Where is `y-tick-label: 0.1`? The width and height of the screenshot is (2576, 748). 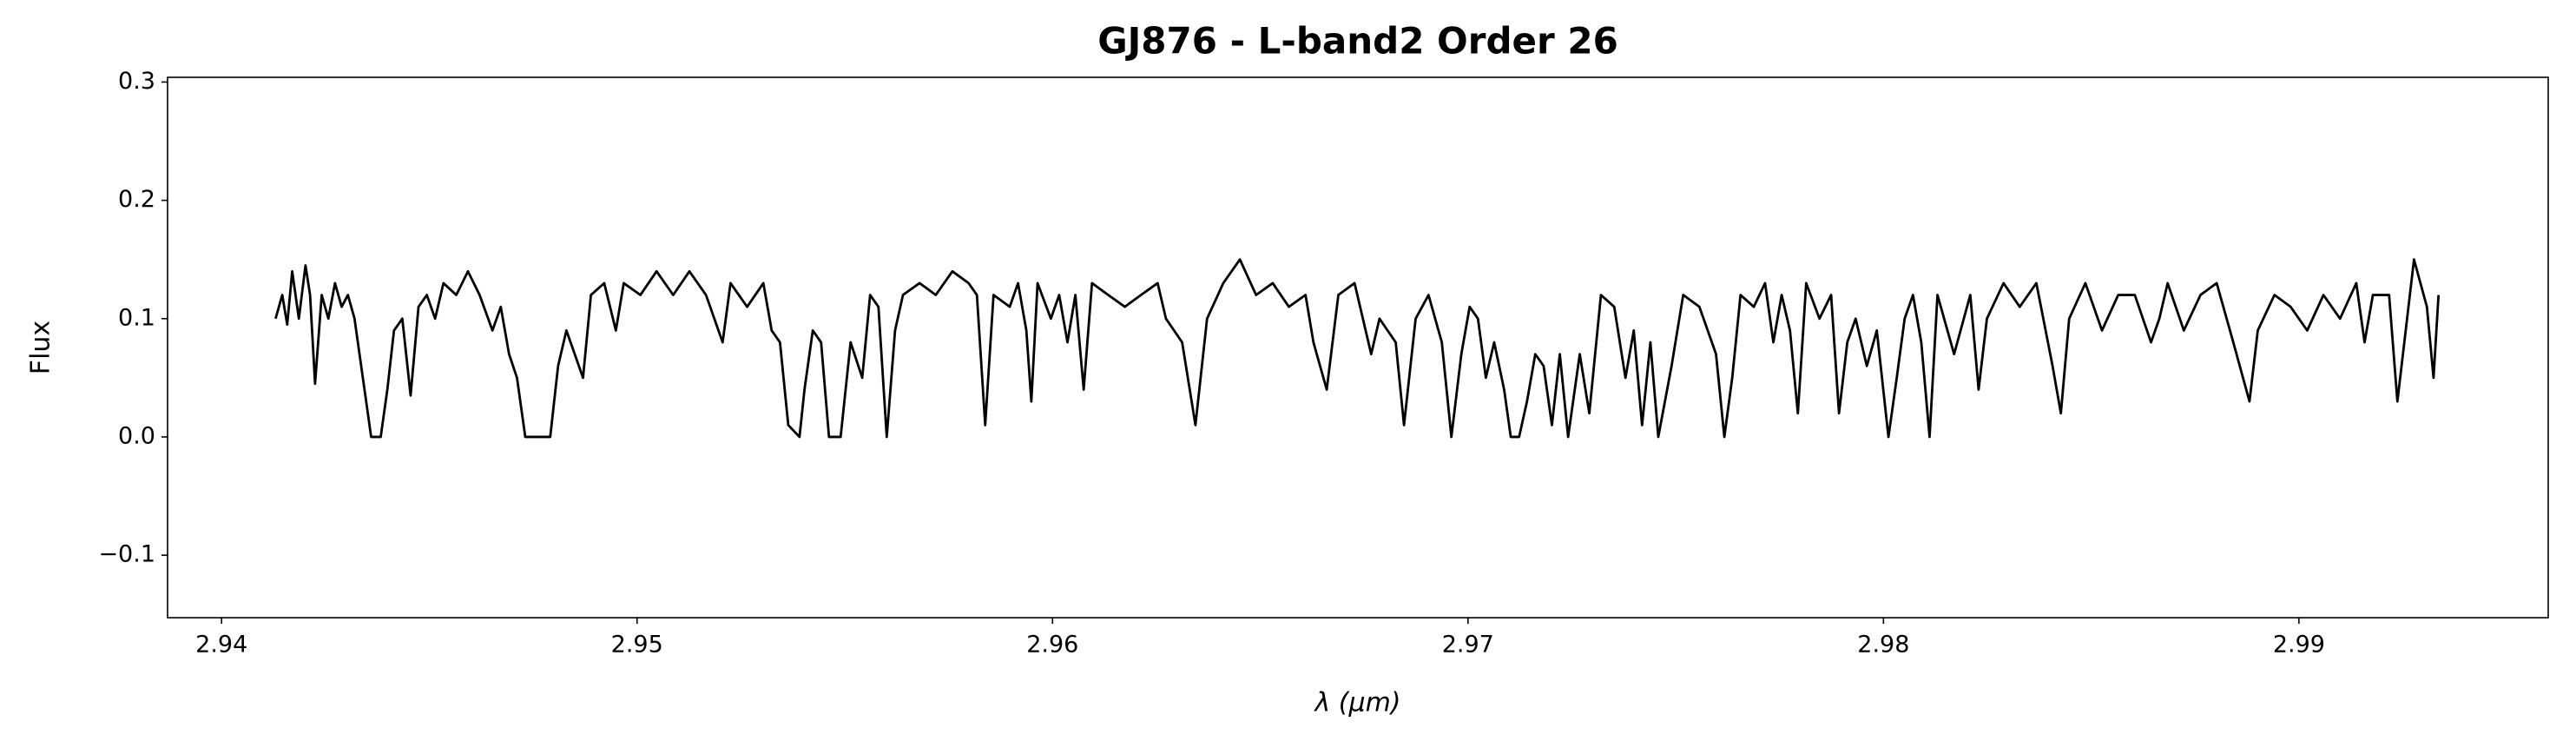 y-tick-label: 0.1 is located at coordinates (136, 317).